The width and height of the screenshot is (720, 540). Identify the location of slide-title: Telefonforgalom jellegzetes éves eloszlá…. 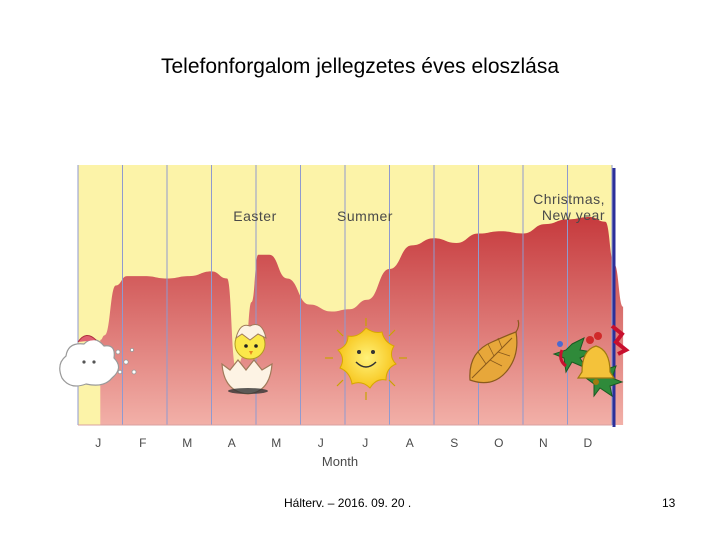
(360, 66).